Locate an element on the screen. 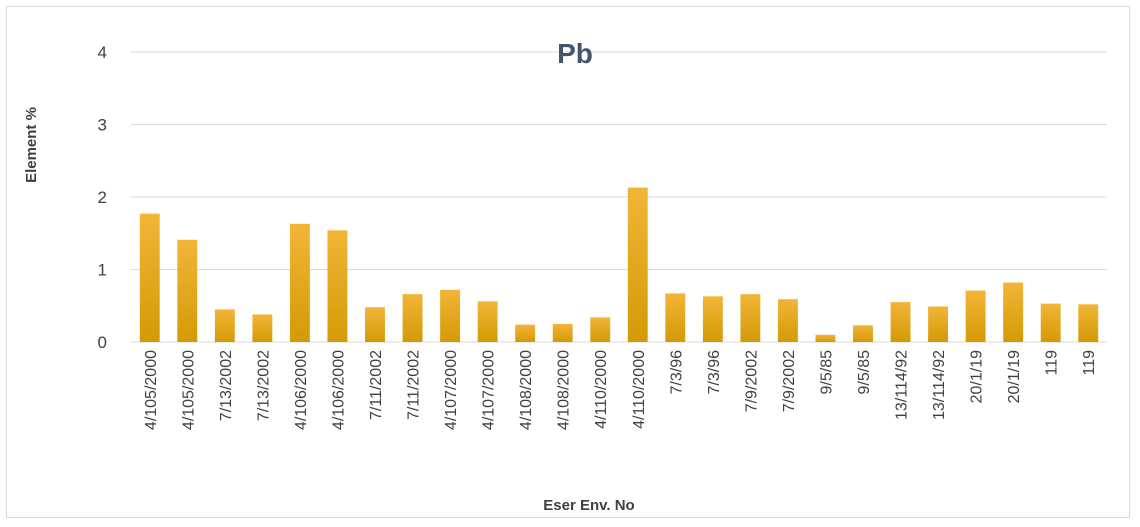 The height and width of the screenshot is (527, 1140). y-tick-label: 2 is located at coordinates (102, 197).